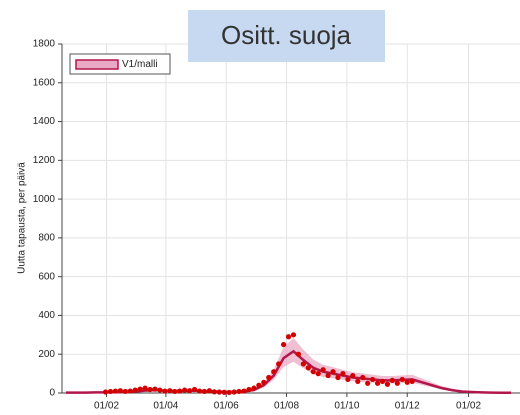  Describe the element at coordinates (46, 315) in the screenshot. I see `y-tick-label: 400` at that location.